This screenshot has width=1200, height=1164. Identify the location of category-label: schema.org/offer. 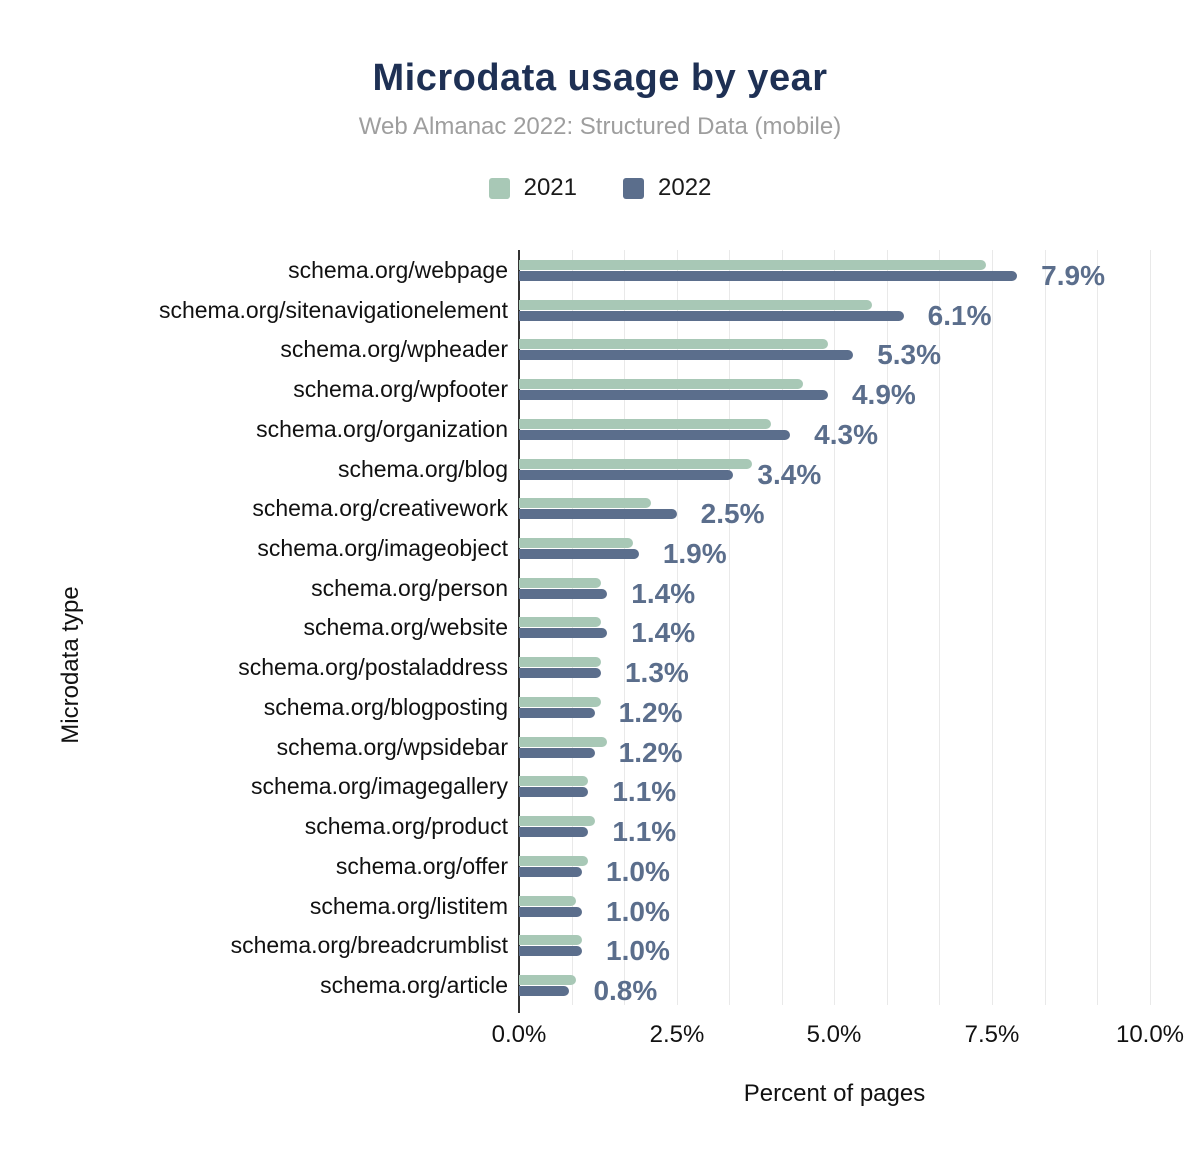
(421, 865).